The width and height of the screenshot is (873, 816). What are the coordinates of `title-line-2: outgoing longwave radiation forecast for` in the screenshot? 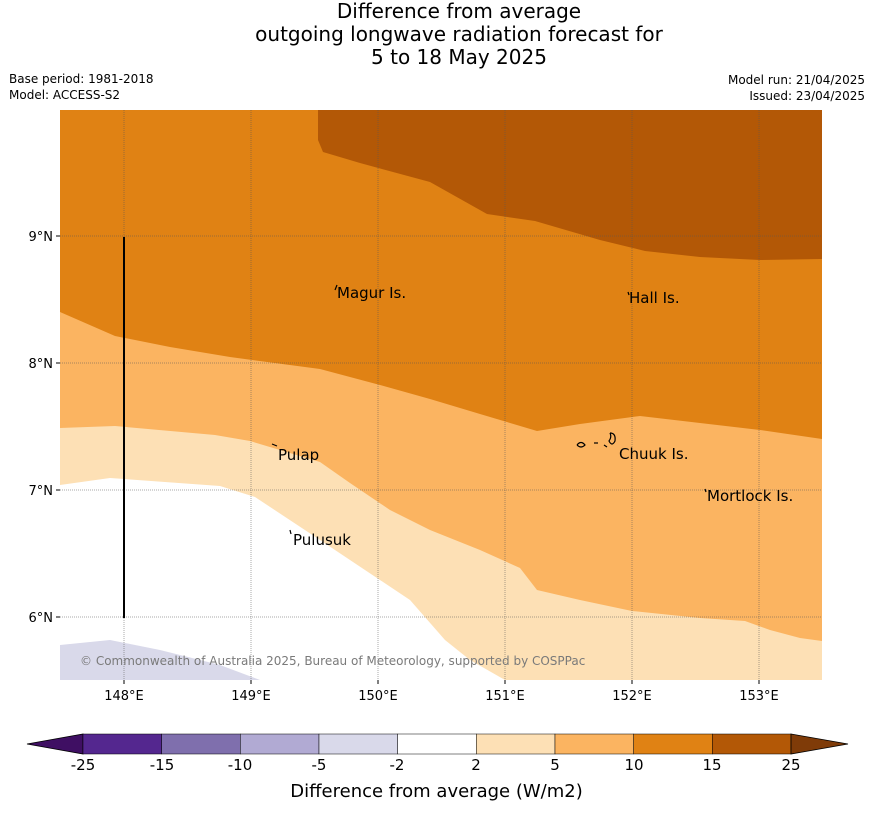 It's located at (459, 34).